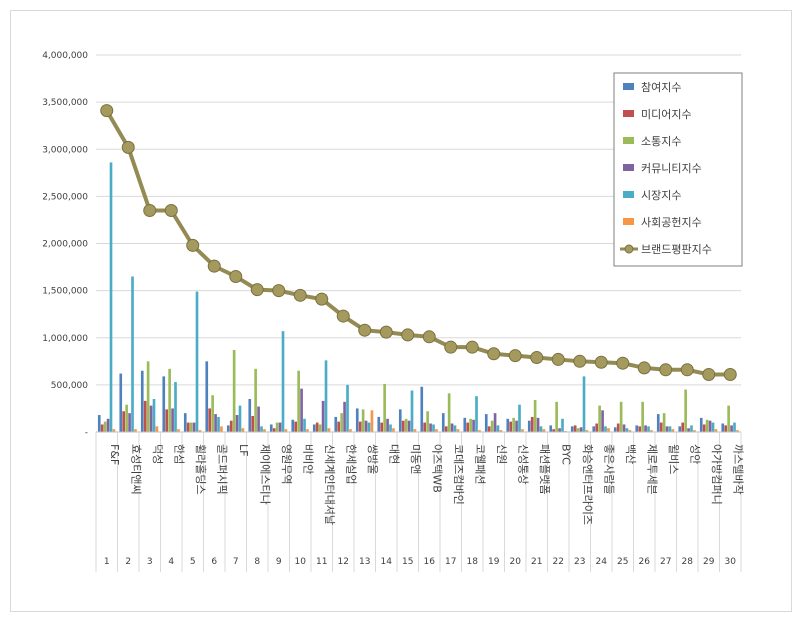  Describe the element at coordinates (608, 469) in the screenshot. I see `category-label: 좋은사람들` at that location.